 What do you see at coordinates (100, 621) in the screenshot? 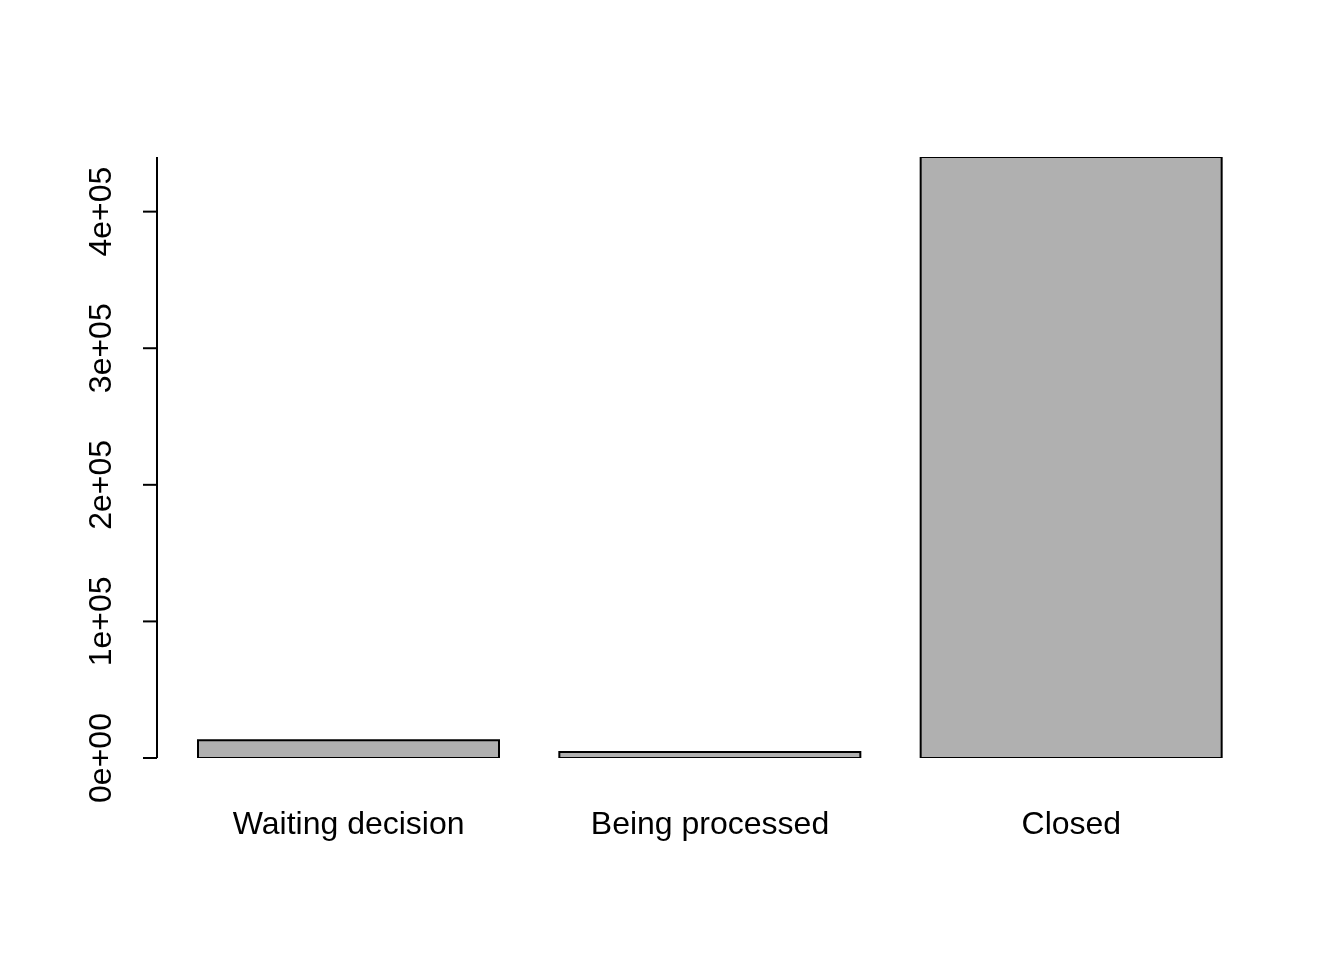
I see `y-tick-label: 1e+05` at bounding box center [100, 621].